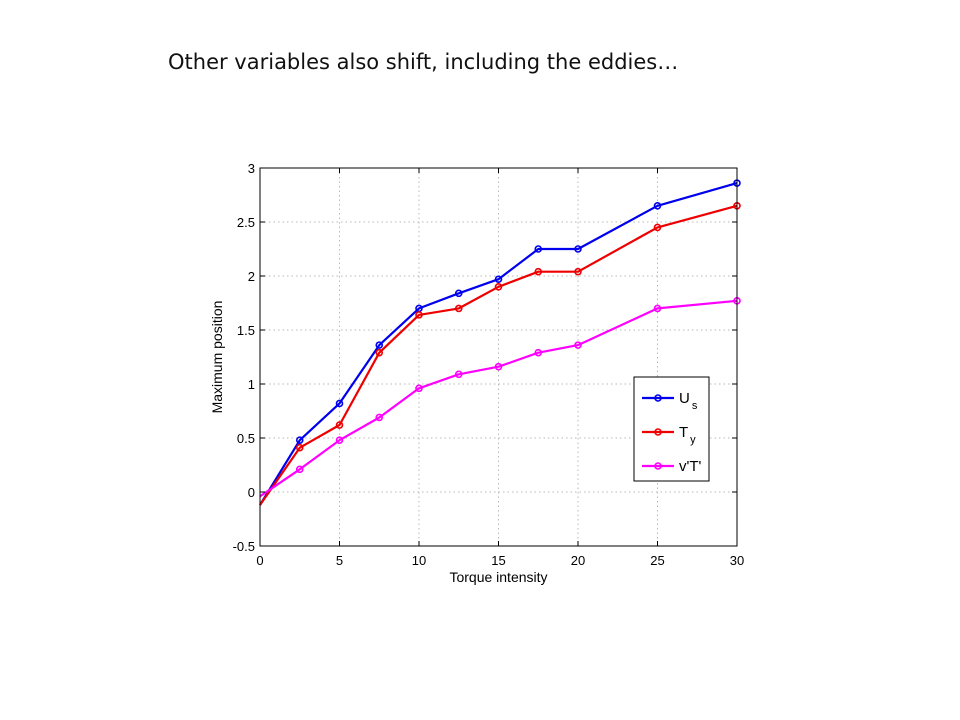 The image size is (960, 720). I want to click on x-axis-label: Torque intensity, so click(498, 577).